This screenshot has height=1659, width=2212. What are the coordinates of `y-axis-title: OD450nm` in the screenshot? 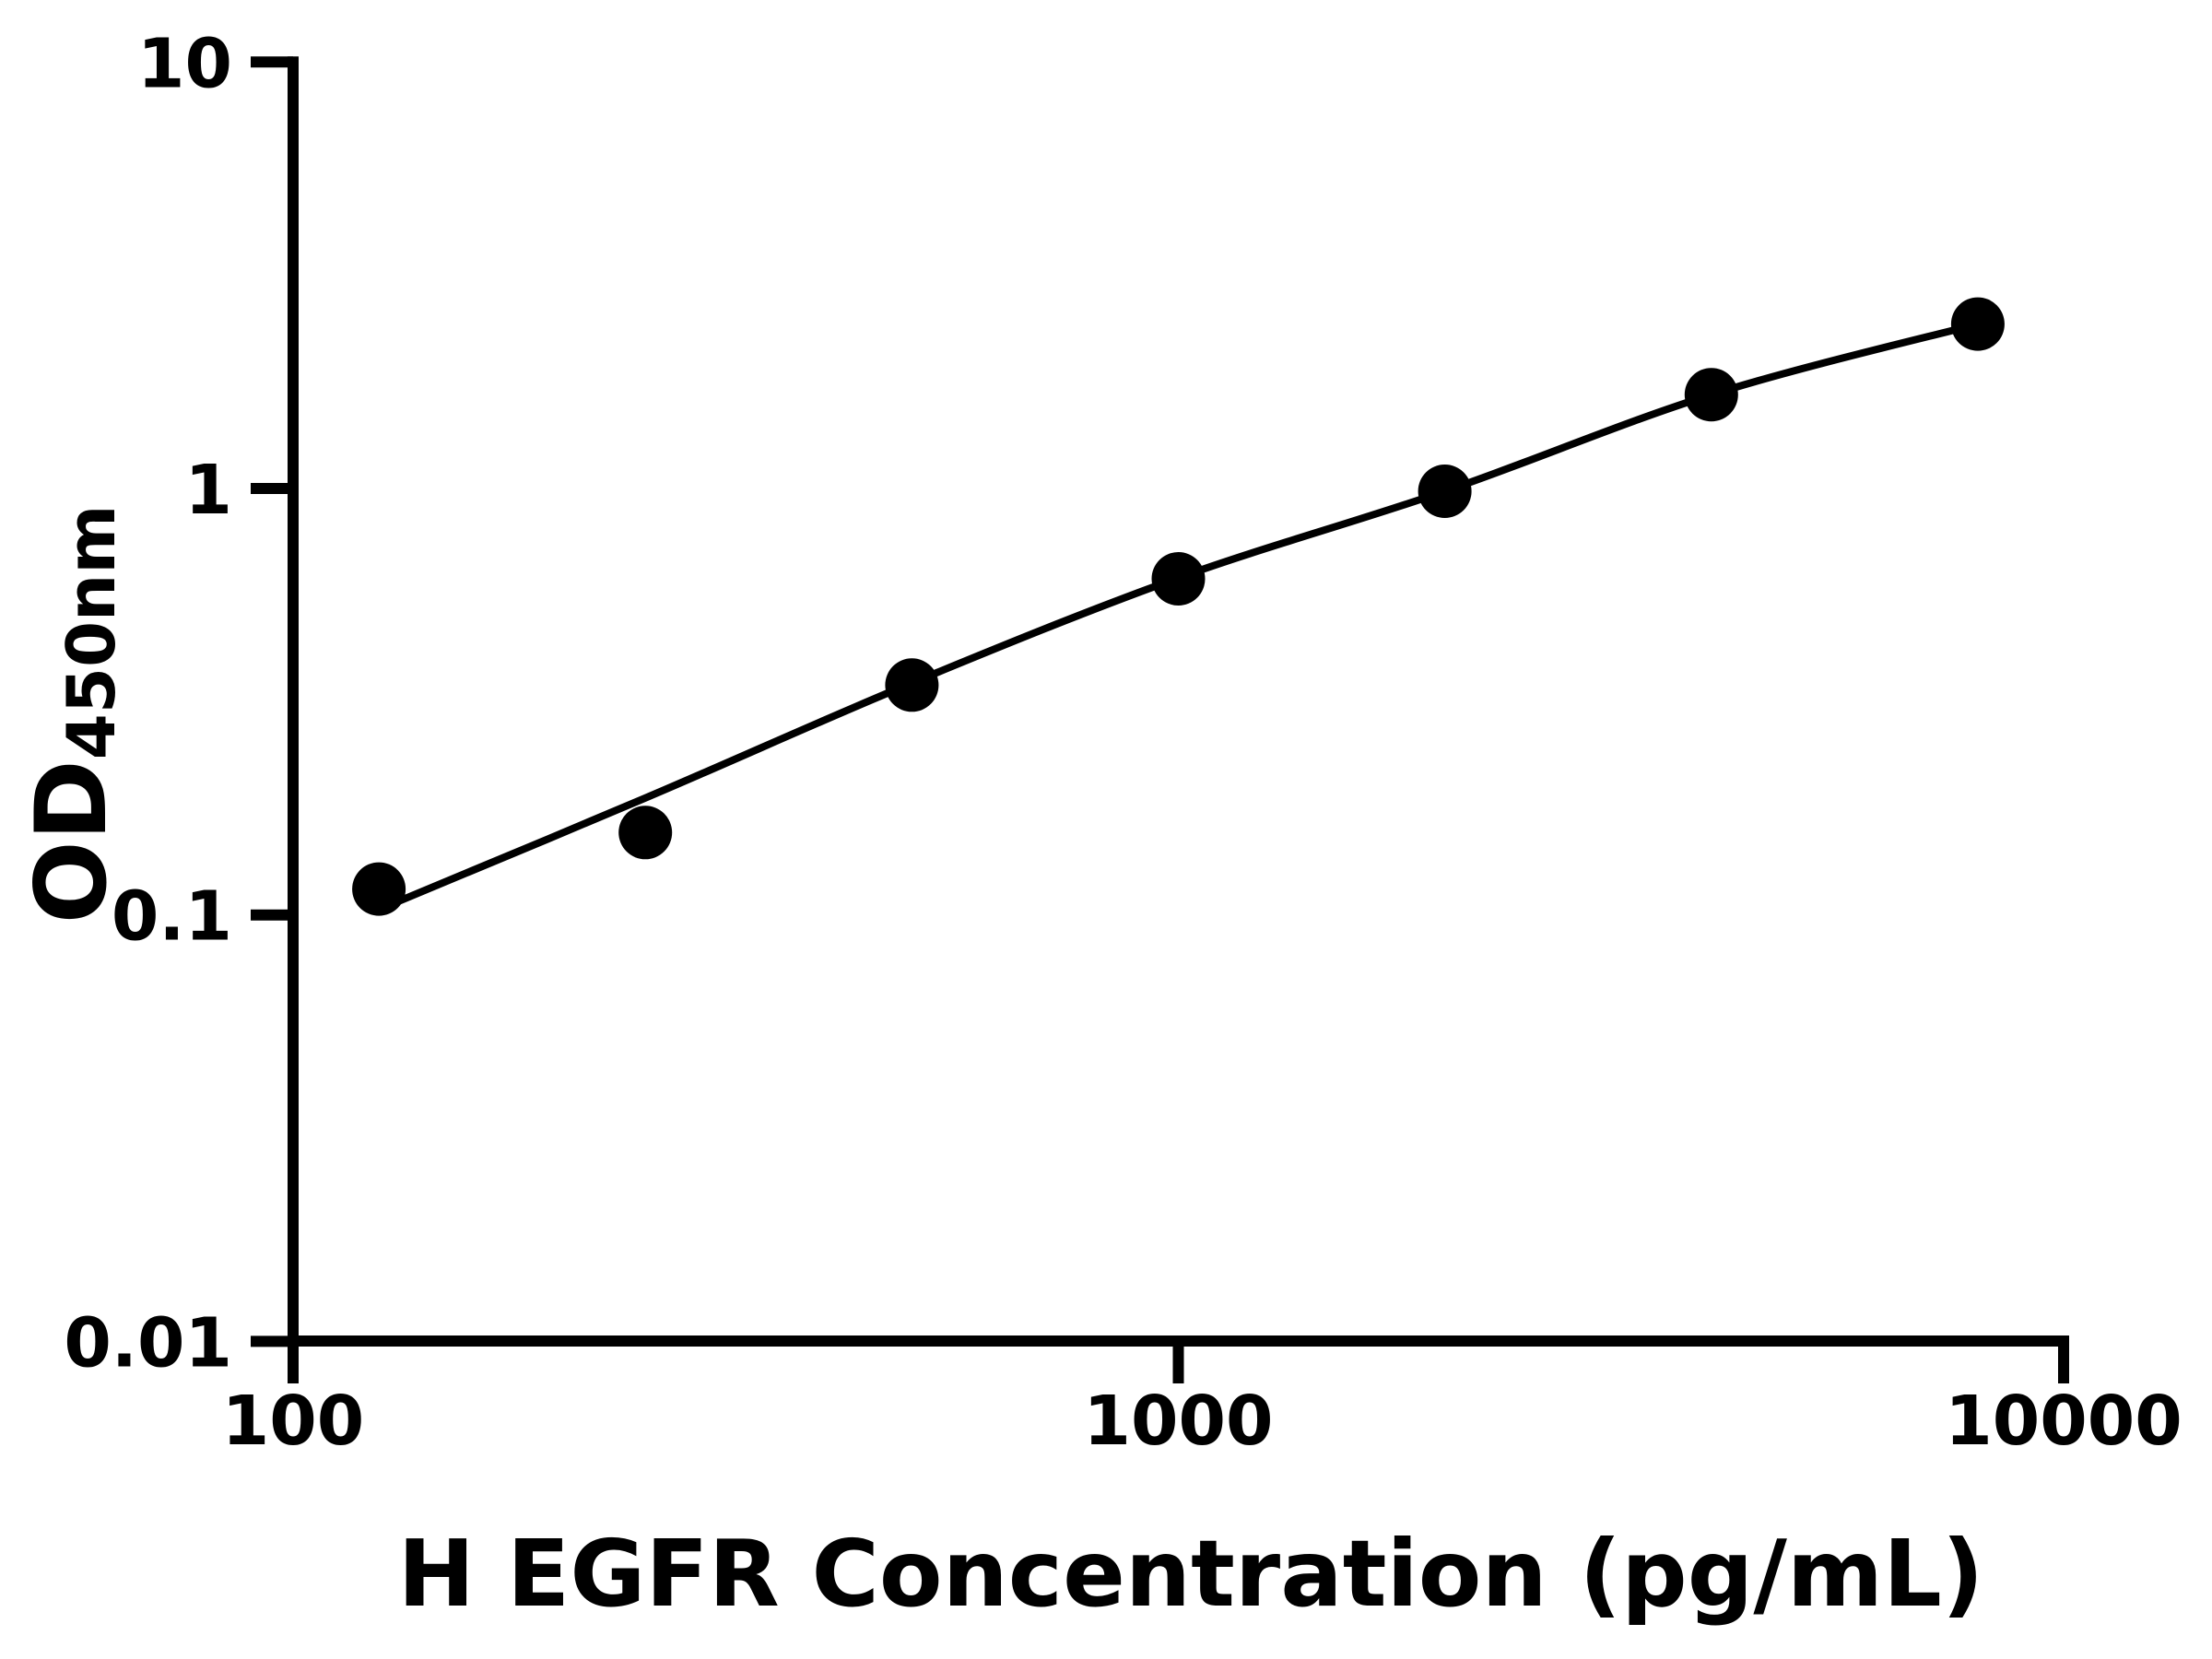 It's located at (72, 714).